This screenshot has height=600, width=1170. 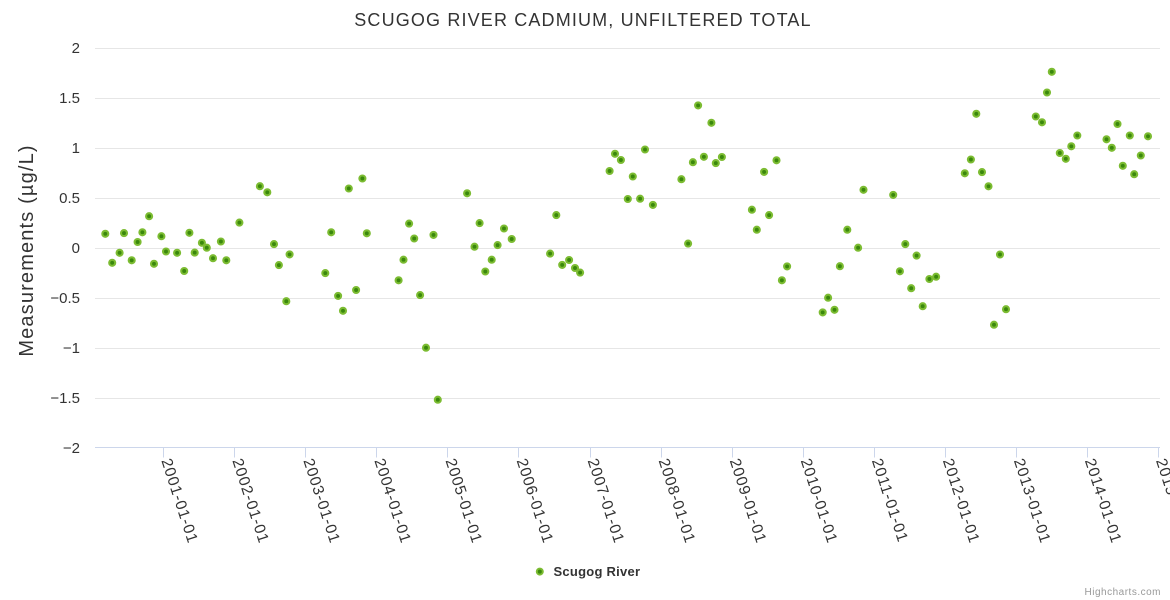 What do you see at coordinates (71, 448) in the screenshot?
I see `svg-text: −2` at bounding box center [71, 448].